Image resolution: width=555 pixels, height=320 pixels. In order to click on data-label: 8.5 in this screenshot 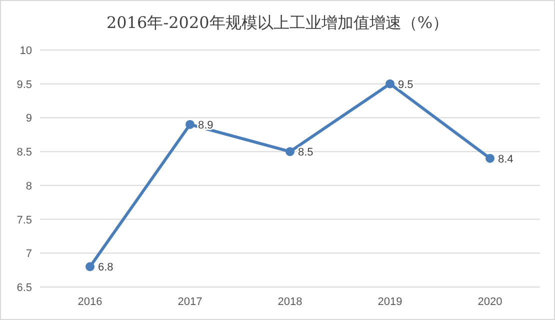, I will do `click(306, 152)`.